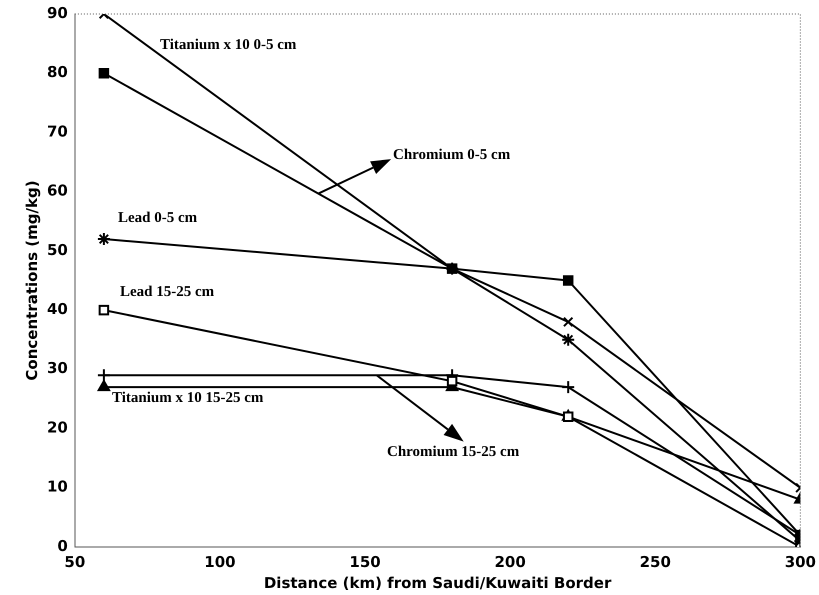  I want to click on x-tick-label: 100, so click(220, 561).